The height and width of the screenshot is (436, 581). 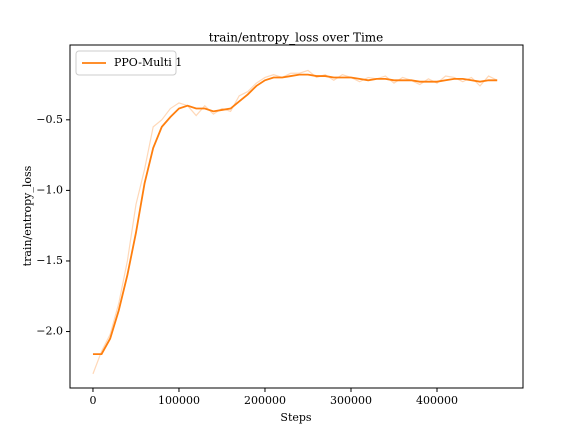 I want to click on legend-box, so click(x=126, y=63).